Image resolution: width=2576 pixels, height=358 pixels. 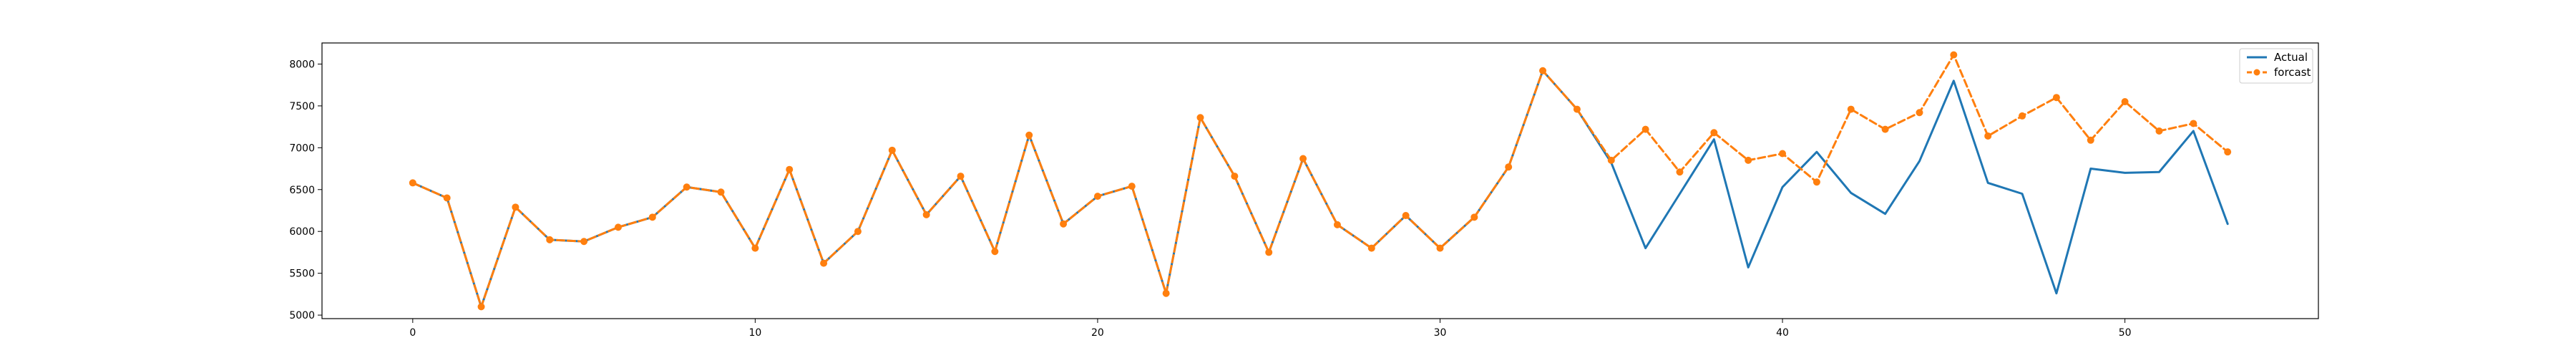 I want to click on y-tick-label: 7000, so click(x=302, y=148).